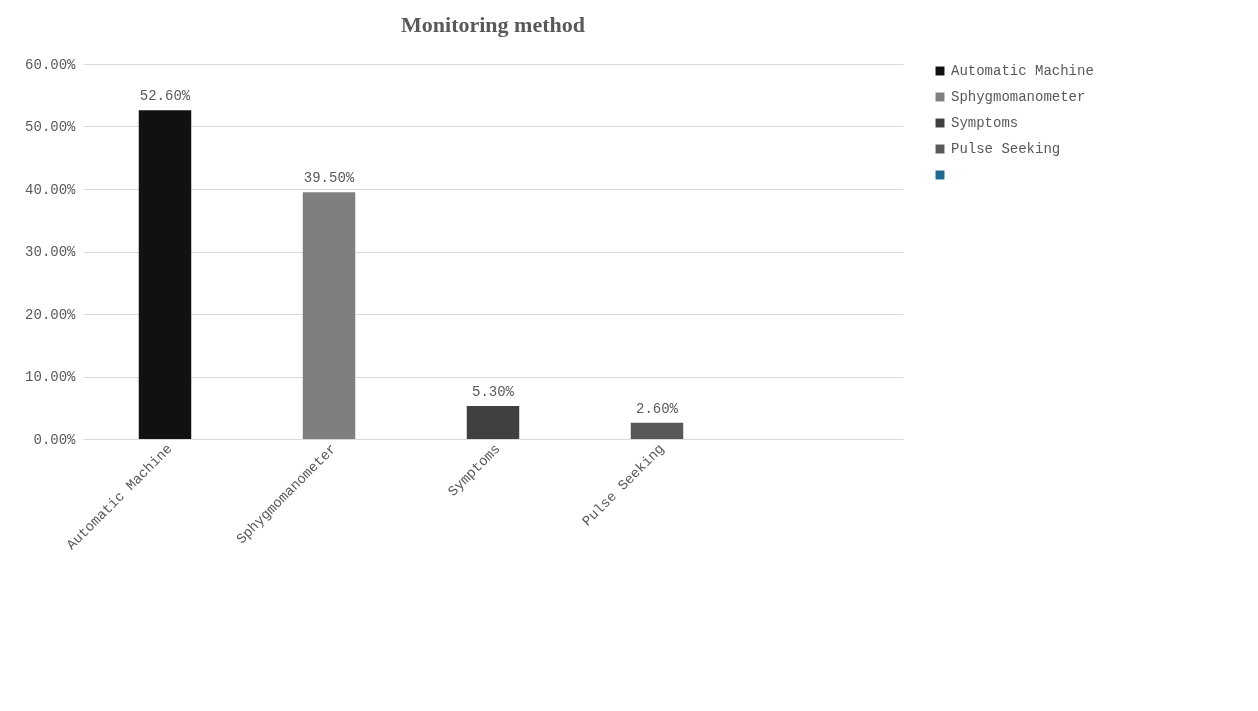 This screenshot has width=1258, height=711. I want to click on y-tick-label: 30.00%, so click(51, 252).